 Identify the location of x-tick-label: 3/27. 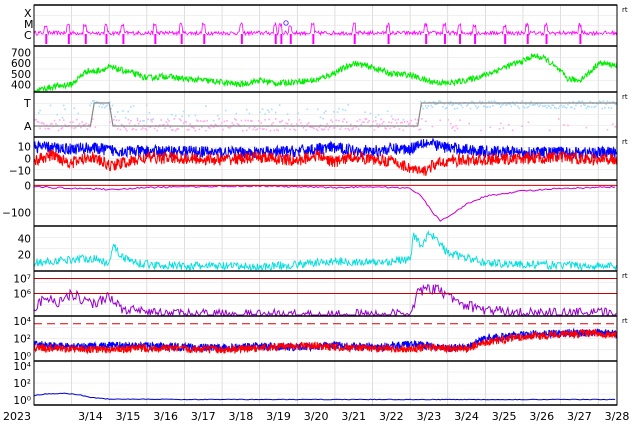
(579, 416).